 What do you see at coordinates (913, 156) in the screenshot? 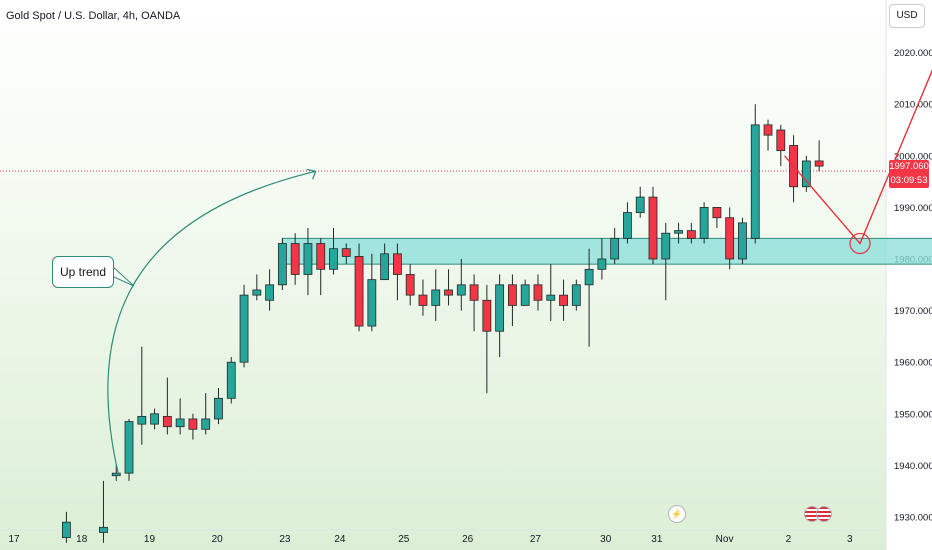
I see `y-tick-label: 2000.000` at bounding box center [913, 156].